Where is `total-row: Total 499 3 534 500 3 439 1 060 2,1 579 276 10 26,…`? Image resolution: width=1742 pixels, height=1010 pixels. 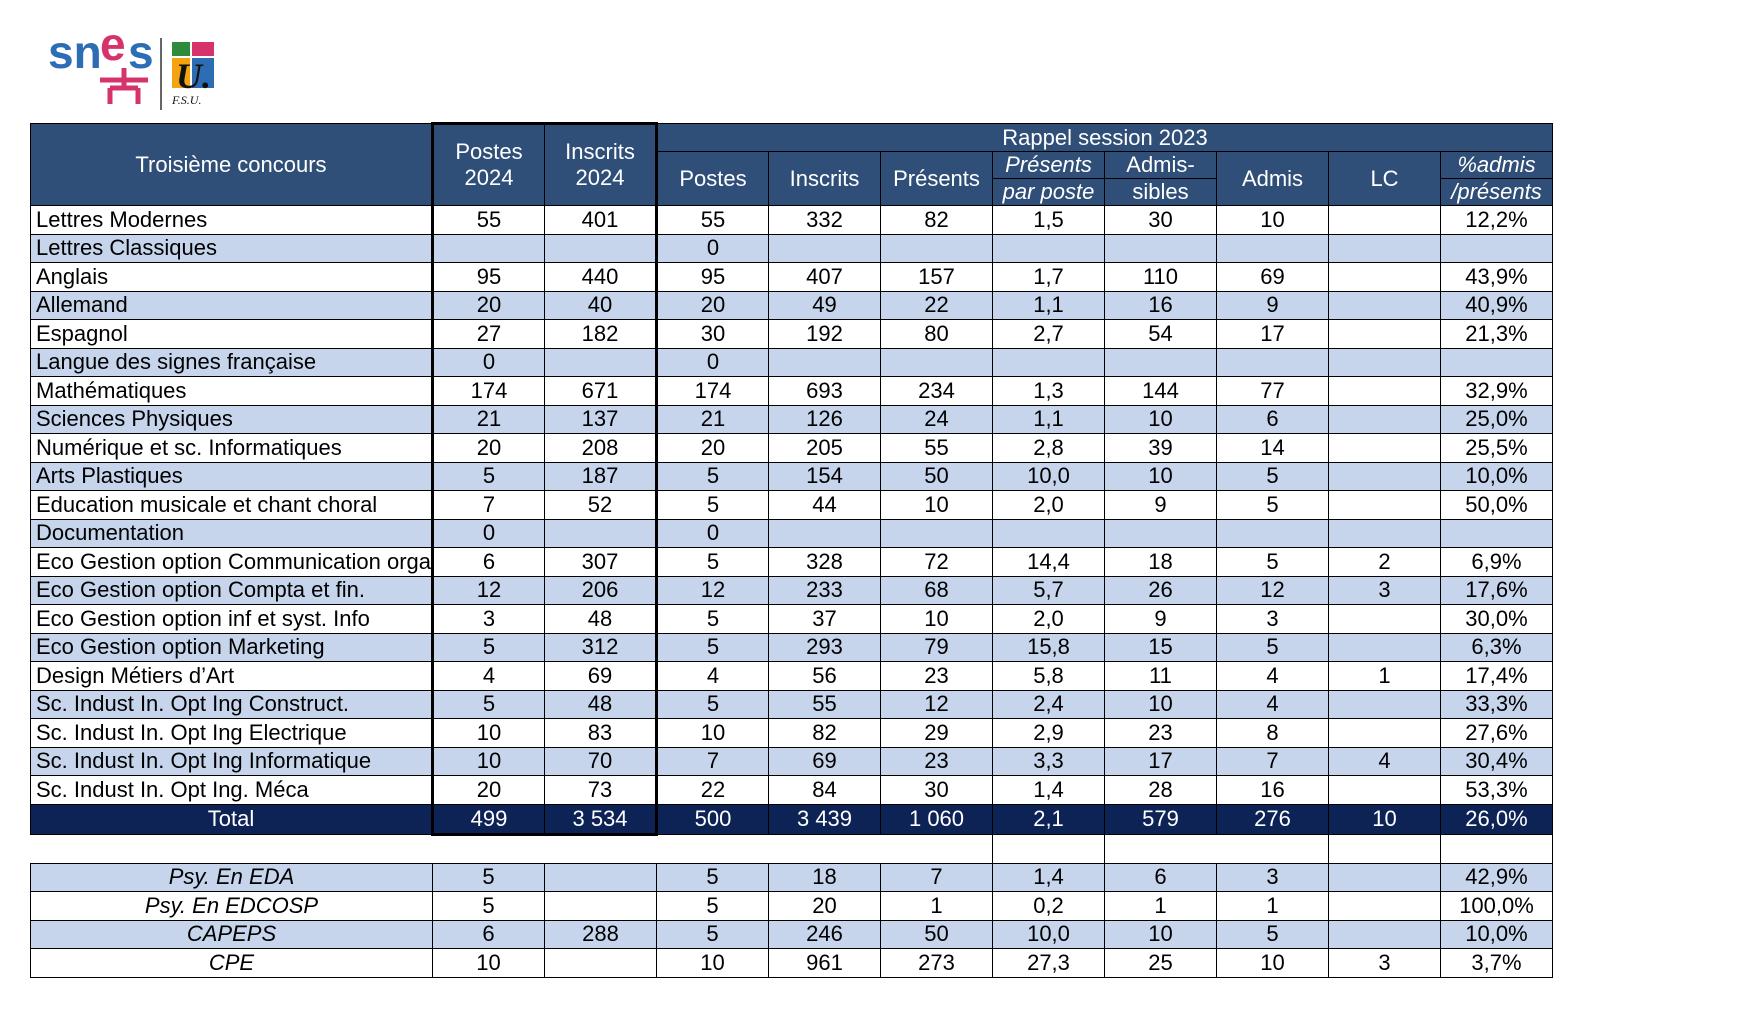
total-row: Total 499 3 534 500 3 439 1 060 2,1 579 276 10 26,… is located at coordinates (791, 819).